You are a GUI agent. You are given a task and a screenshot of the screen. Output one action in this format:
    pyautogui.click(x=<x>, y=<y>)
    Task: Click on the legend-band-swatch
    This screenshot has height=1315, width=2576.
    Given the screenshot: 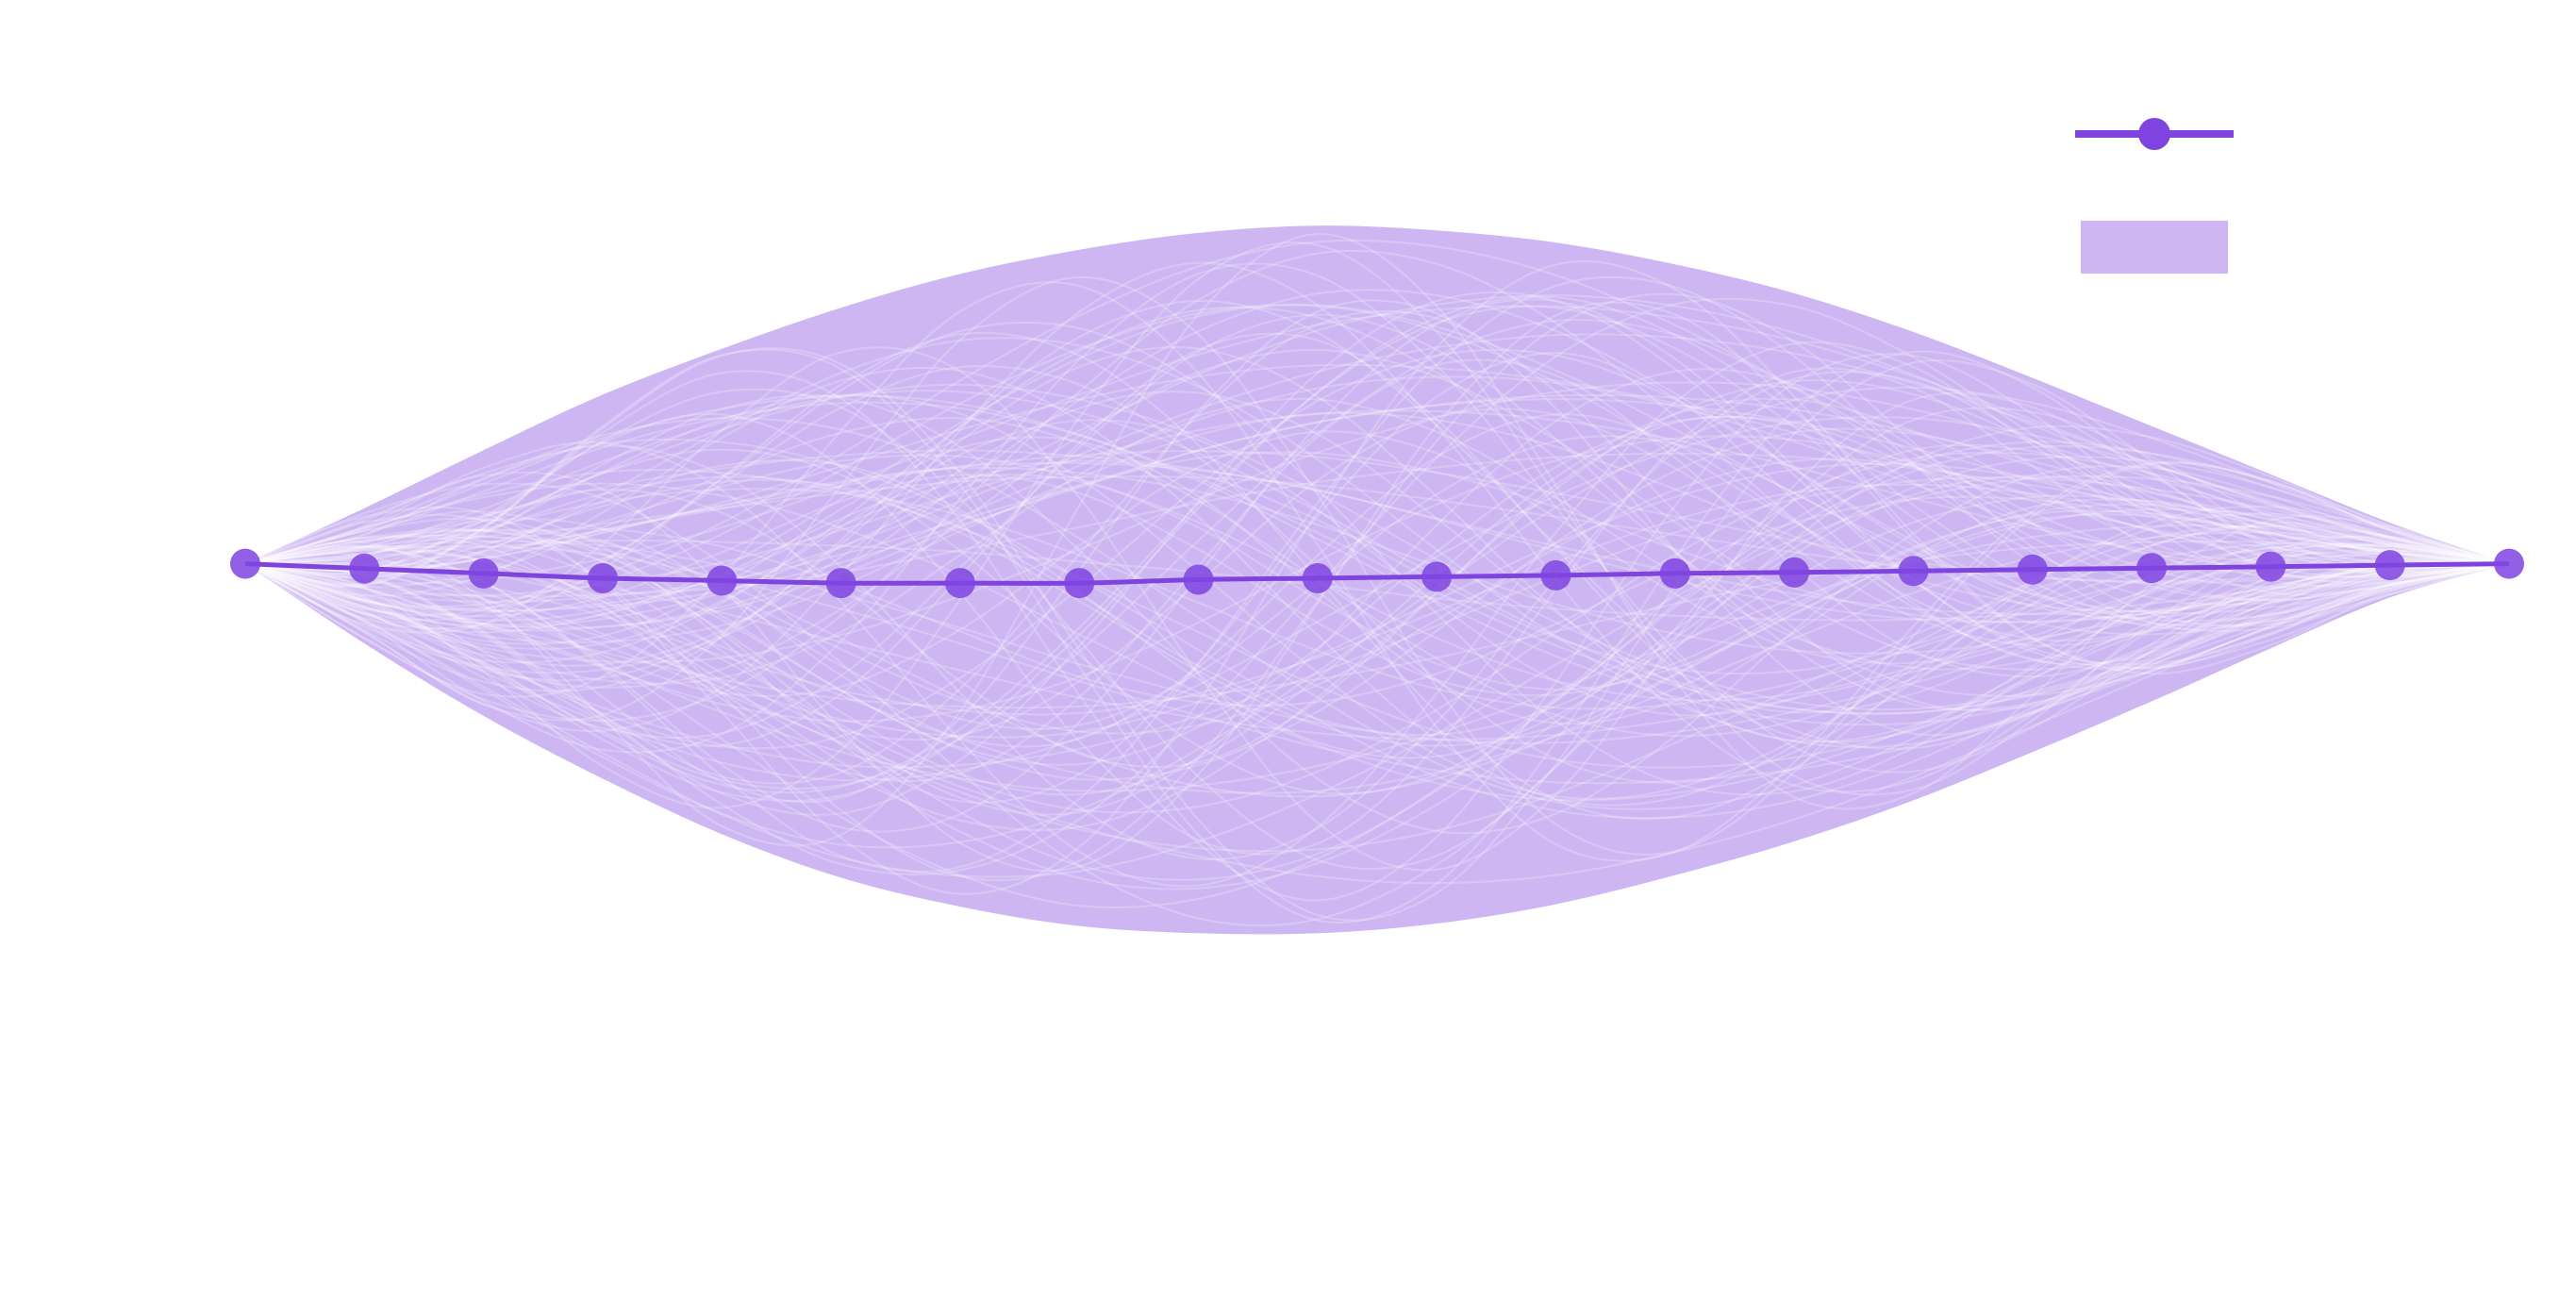 What is the action you would take?
    pyautogui.click(x=2155, y=247)
    